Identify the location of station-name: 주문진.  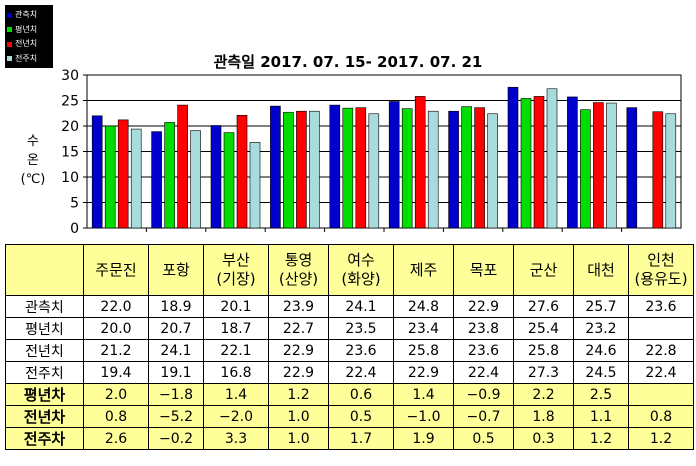
(116, 269).